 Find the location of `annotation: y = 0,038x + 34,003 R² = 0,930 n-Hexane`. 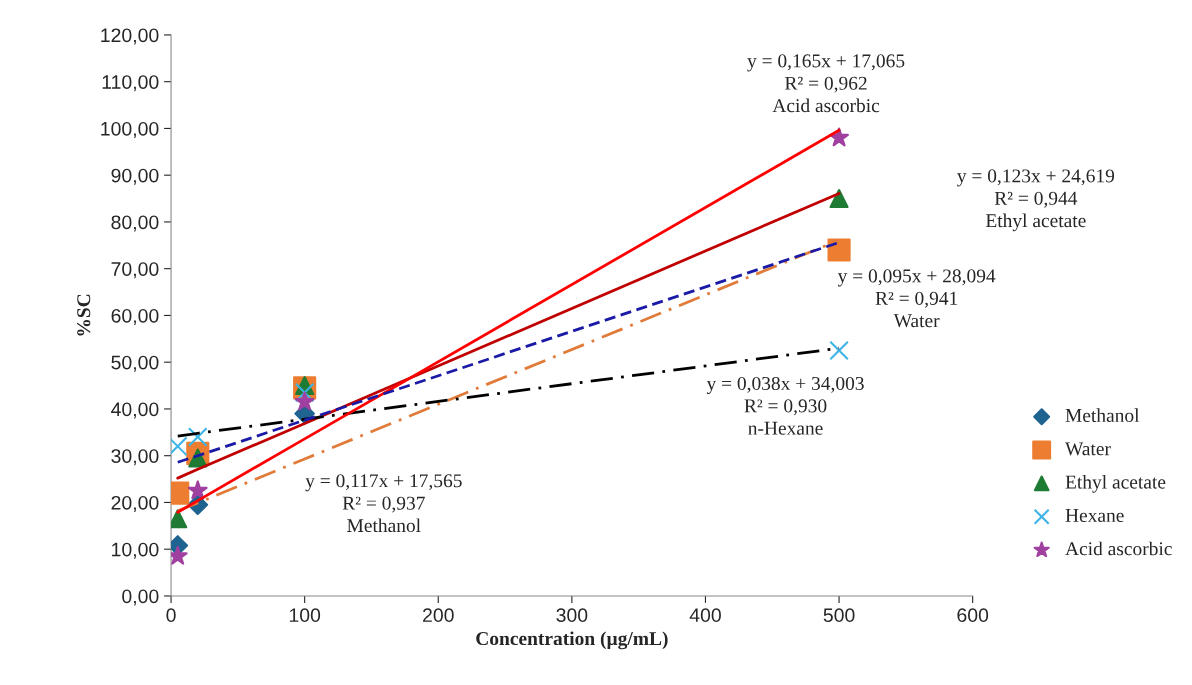

annotation: y = 0,038x + 34,003 R² = 0,930 n-Hexane is located at coordinates (785, 405).